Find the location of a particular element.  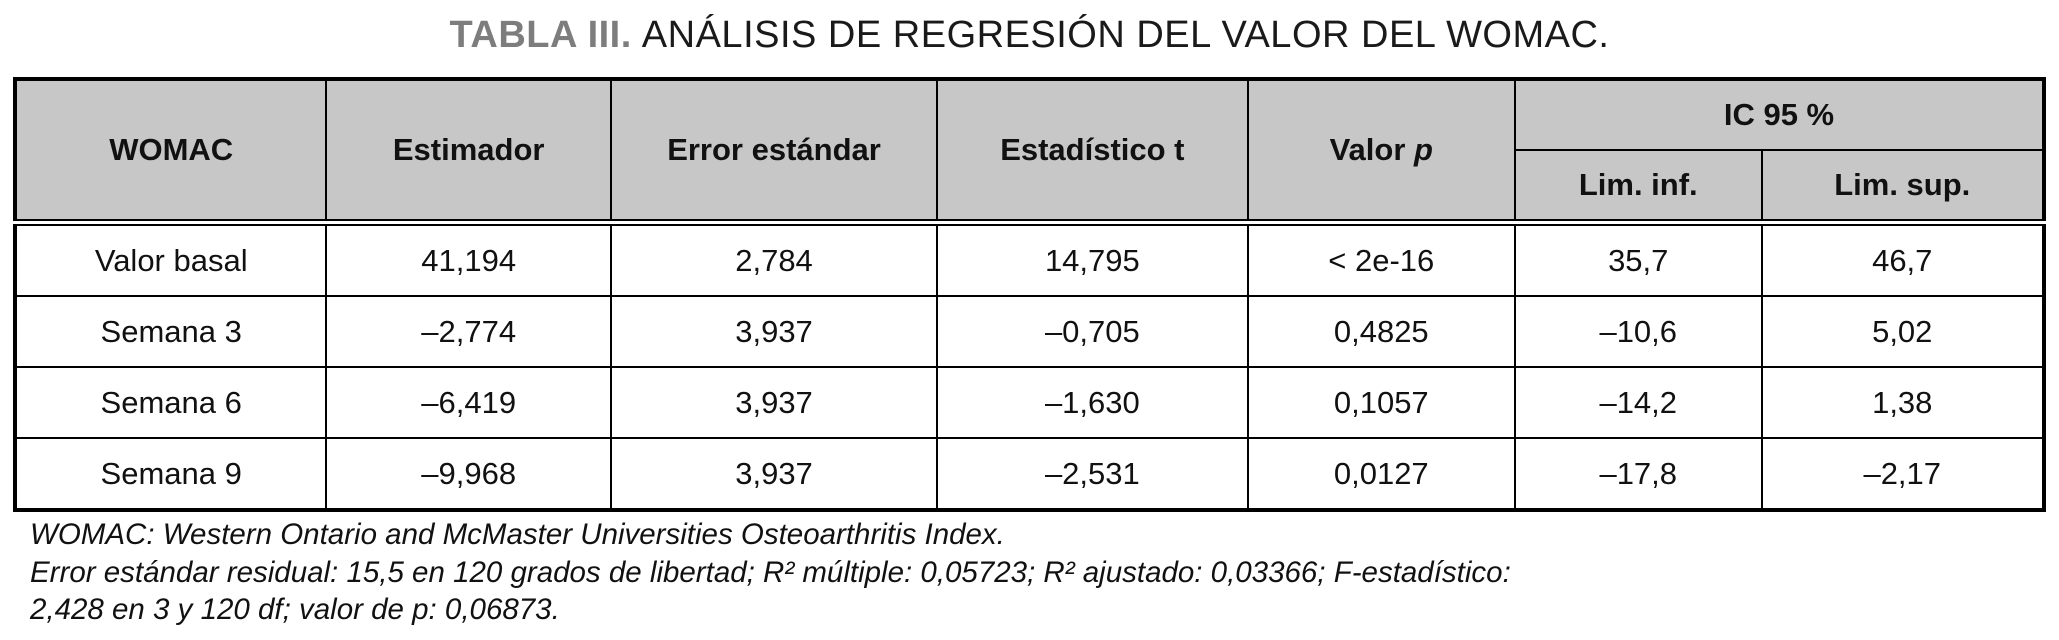

cell-valor-p: 0,1057 is located at coordinates (1381, 402).